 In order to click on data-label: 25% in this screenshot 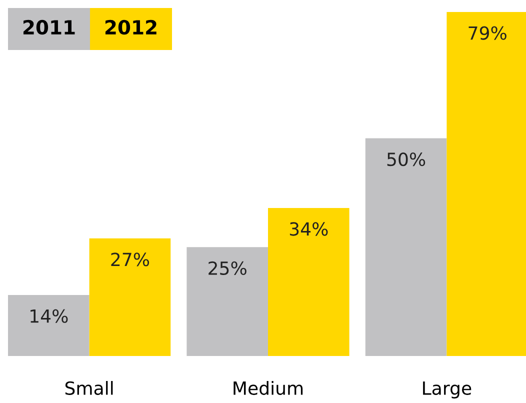, I will do `click(227, 268)`.